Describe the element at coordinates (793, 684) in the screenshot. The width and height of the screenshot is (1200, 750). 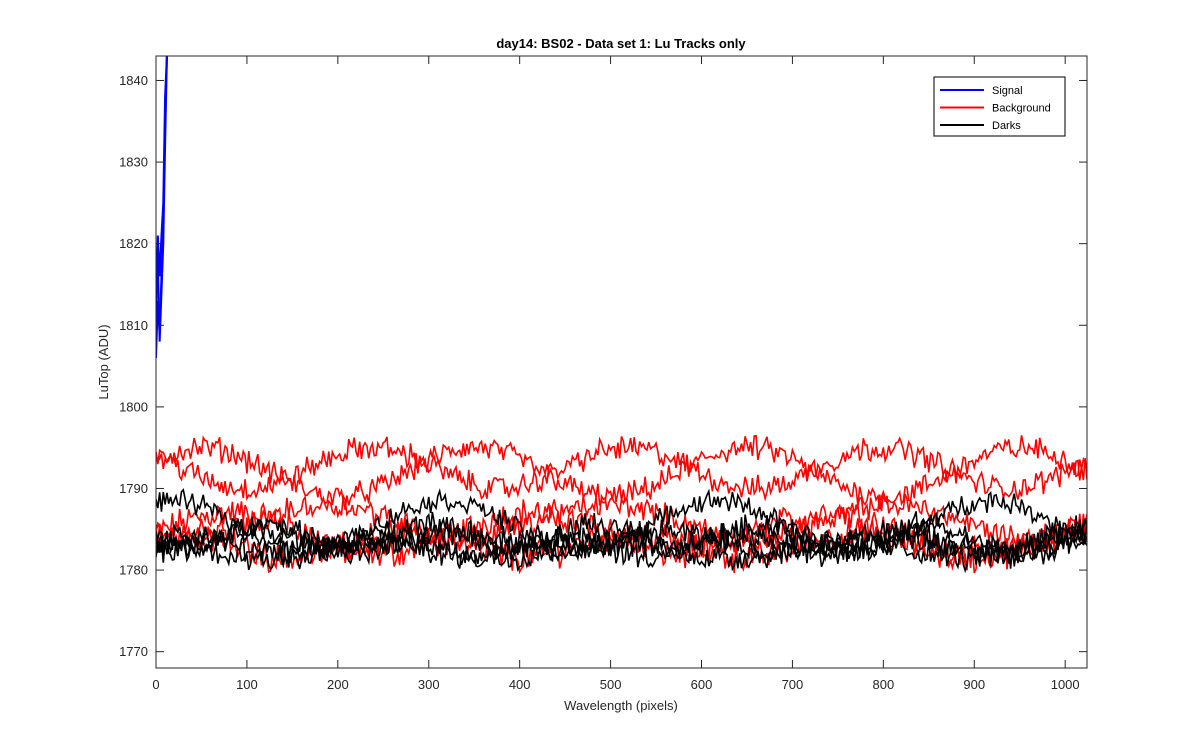
I see `x-tick-label: 700` at that location.